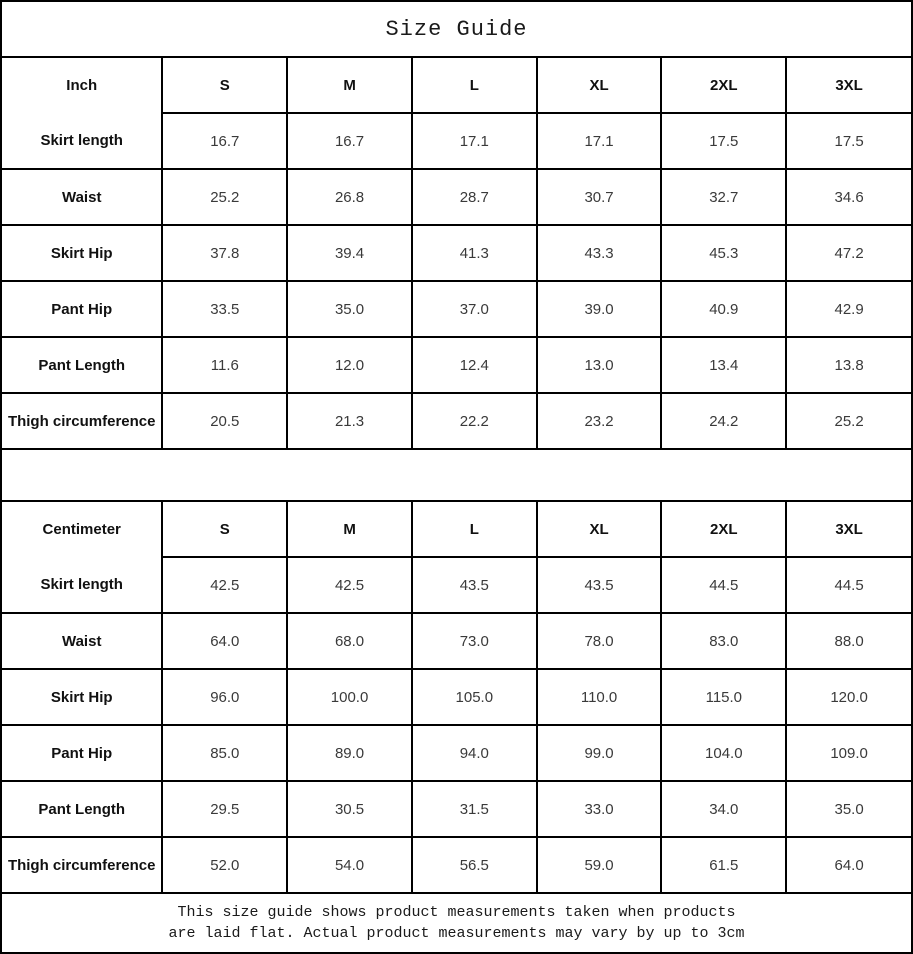 The height and width of the screenshot is (954, 913). Describe the element at coordinates (474, 365) in the screenshot. I see `measurement-value-cell: 12.4` at that location.